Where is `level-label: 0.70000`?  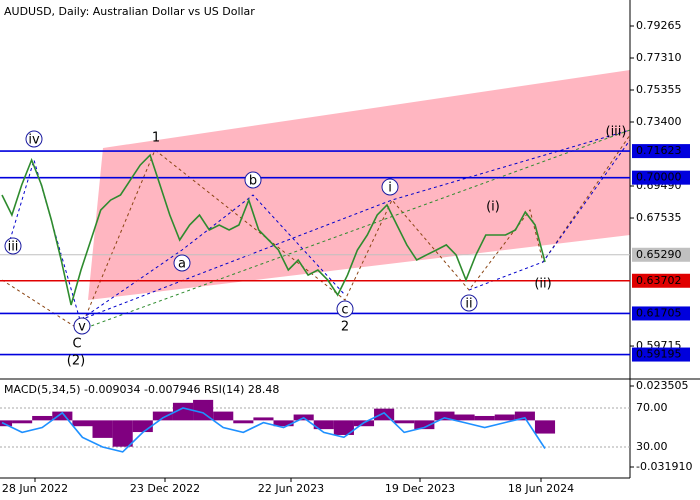
level-label: 0.70000 is located at coordinates (659, 177).